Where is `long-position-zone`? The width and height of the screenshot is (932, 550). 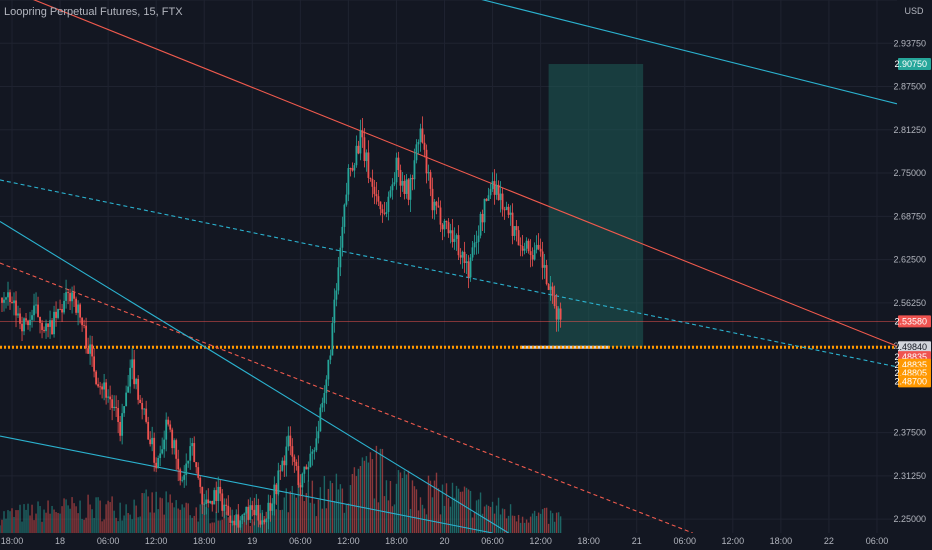 long-position-zone is located at coordinates (582, 206).